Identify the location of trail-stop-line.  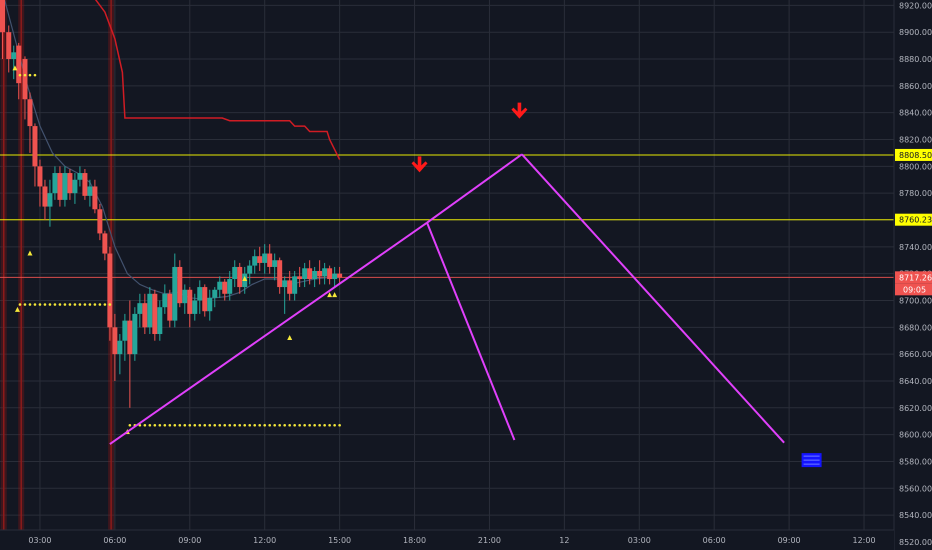
(217, 80).